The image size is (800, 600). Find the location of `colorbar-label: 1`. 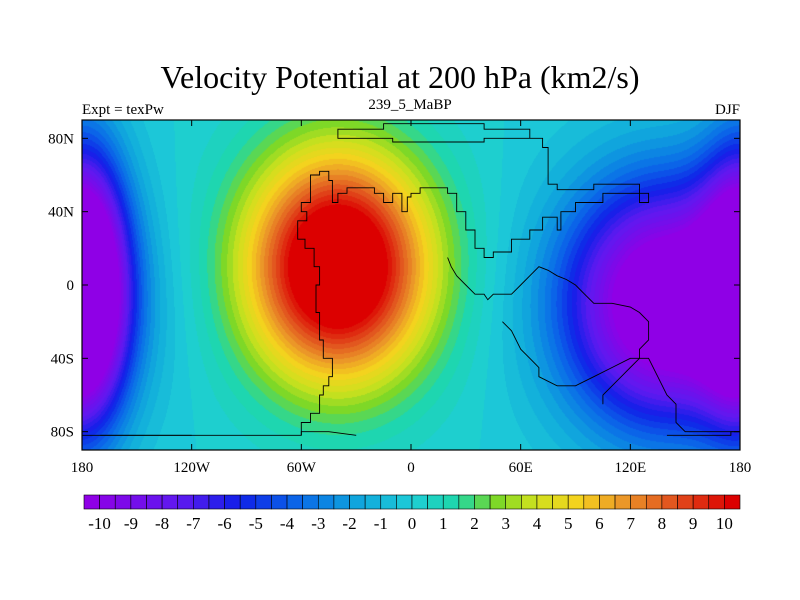

colorbar-label: 1 is located at coordinates (443, 523).